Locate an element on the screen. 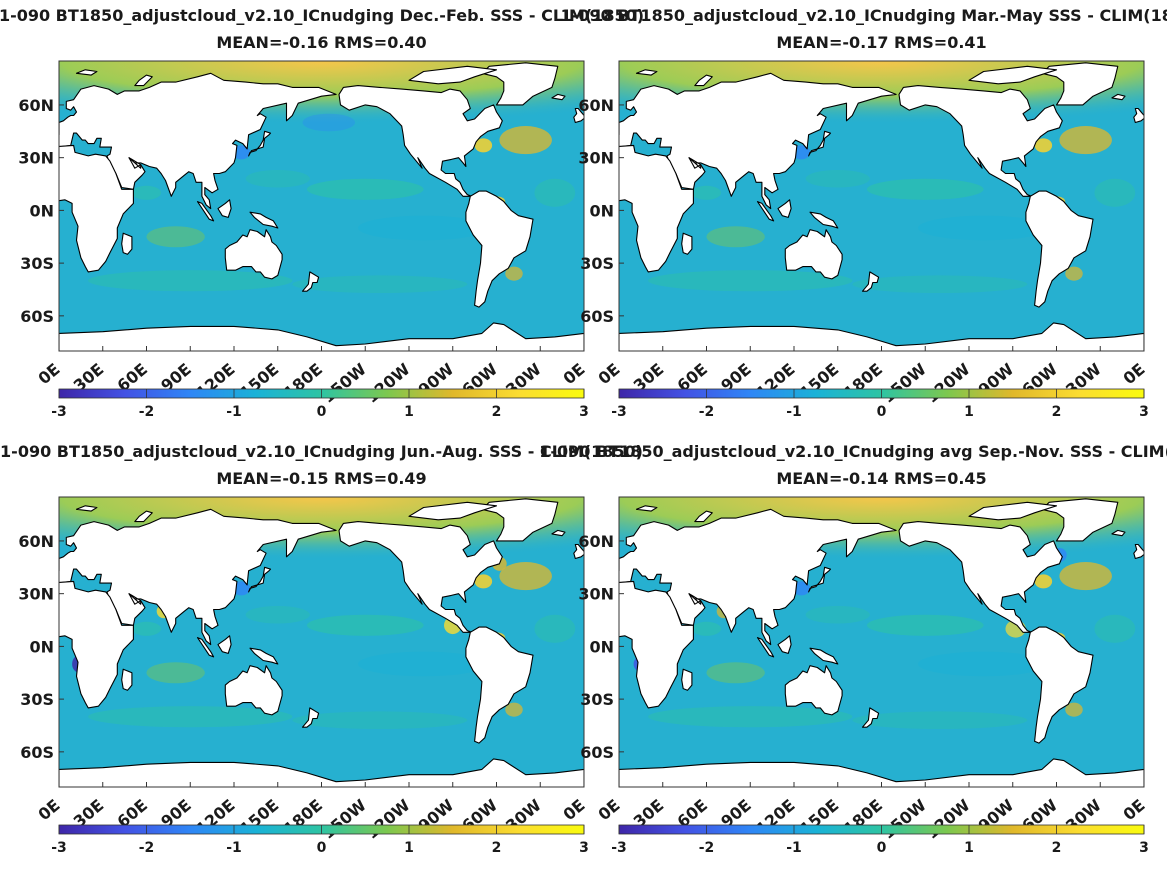 The height and width of the screenshot is (875, 1167). land-na is located at coordinates (980, 577).